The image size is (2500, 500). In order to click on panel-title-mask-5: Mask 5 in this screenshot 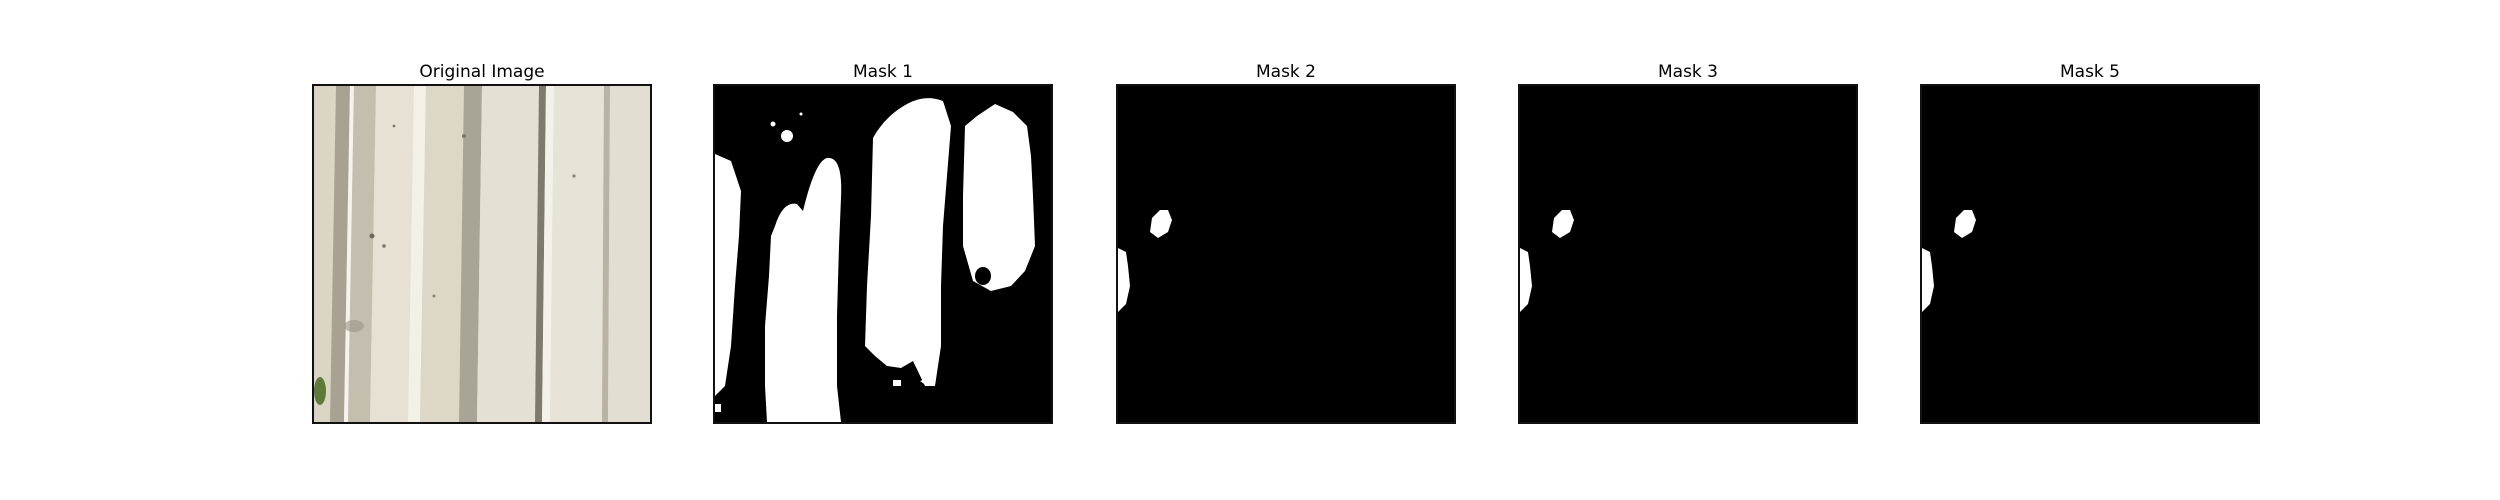, I will do `click(2089, 72)`.